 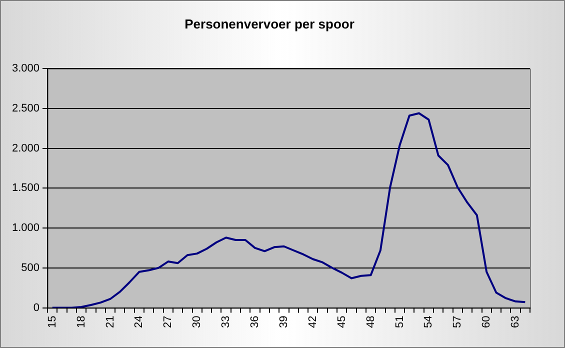 I want to click on x-tick-label: 24, so click(x=139, y=322).